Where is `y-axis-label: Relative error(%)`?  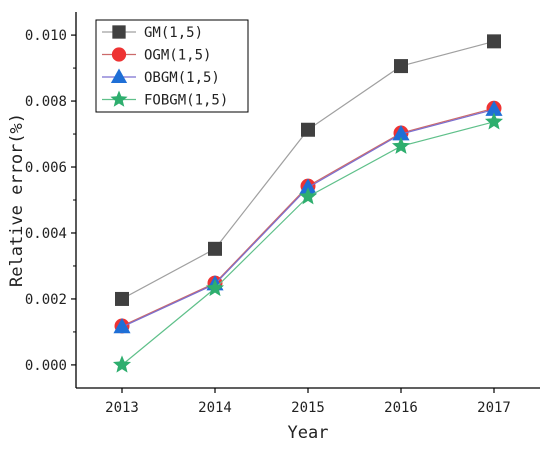 y-axis-label: Relative error(%) is located at coordinates (17, 200).